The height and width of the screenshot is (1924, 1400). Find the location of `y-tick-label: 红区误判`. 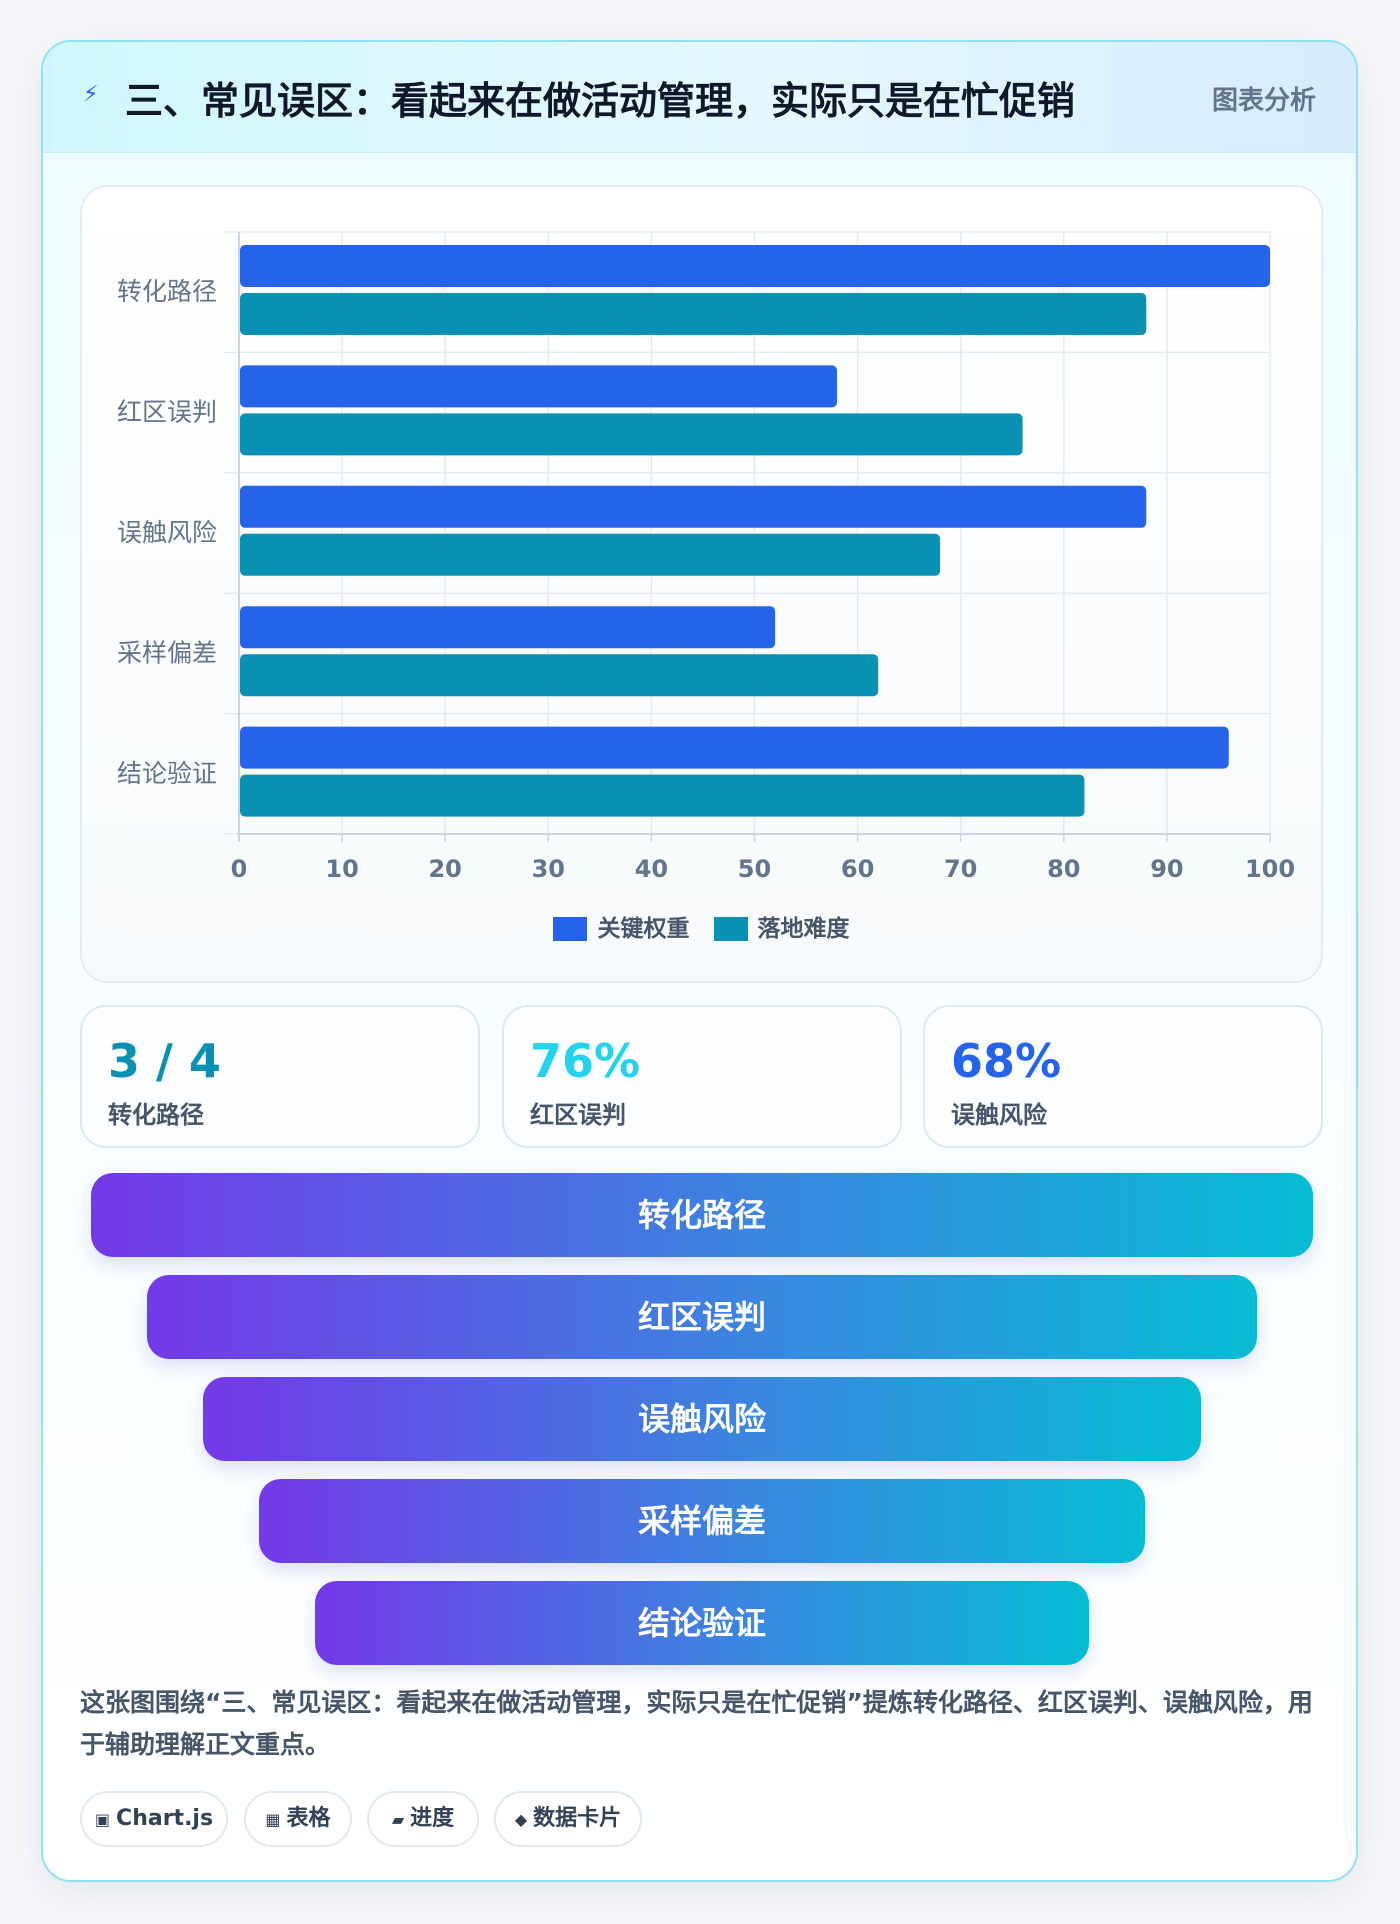

y-tick-label: 红区误判 is located at coordinates (167, 412).